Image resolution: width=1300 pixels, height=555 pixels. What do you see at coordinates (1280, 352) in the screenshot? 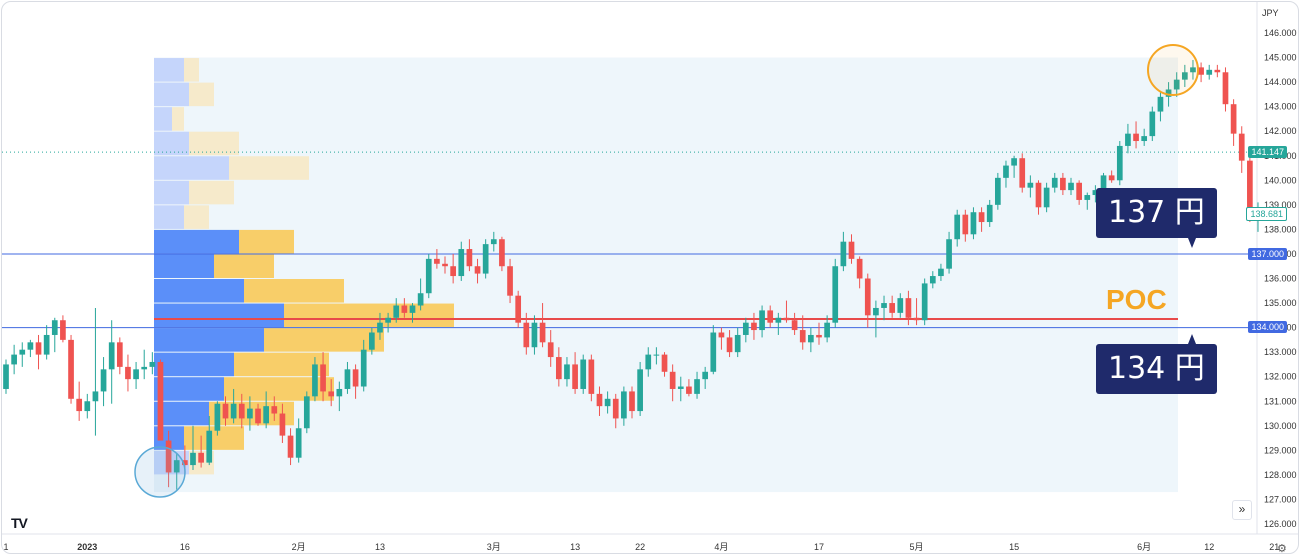
I see `y-tick-label: 133.000` at bounding box center [1280, 352].